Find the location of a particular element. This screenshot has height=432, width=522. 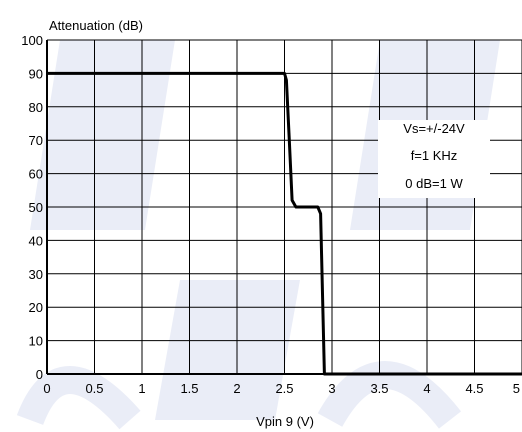

annotation-reference: 0 dB=1 W is located at coordinates (434, 183).